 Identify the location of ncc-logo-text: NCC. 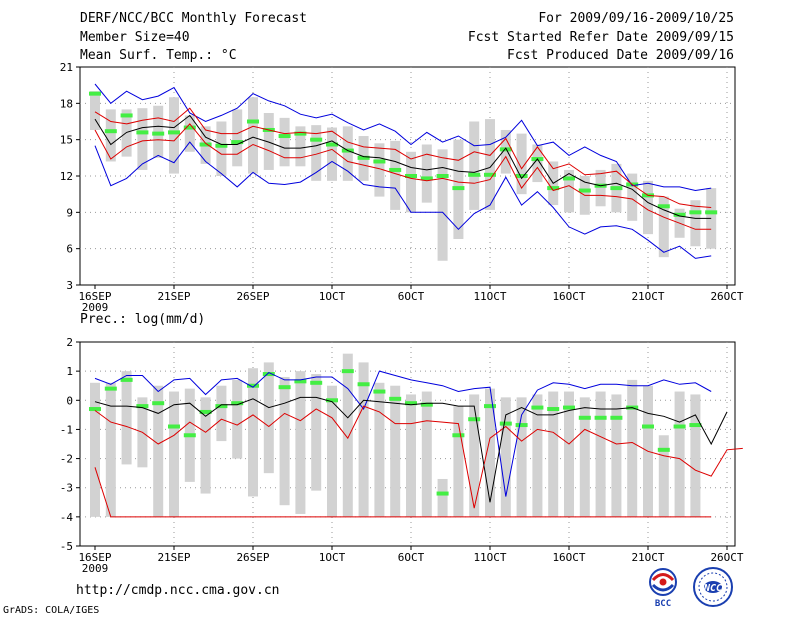
(712, 588).